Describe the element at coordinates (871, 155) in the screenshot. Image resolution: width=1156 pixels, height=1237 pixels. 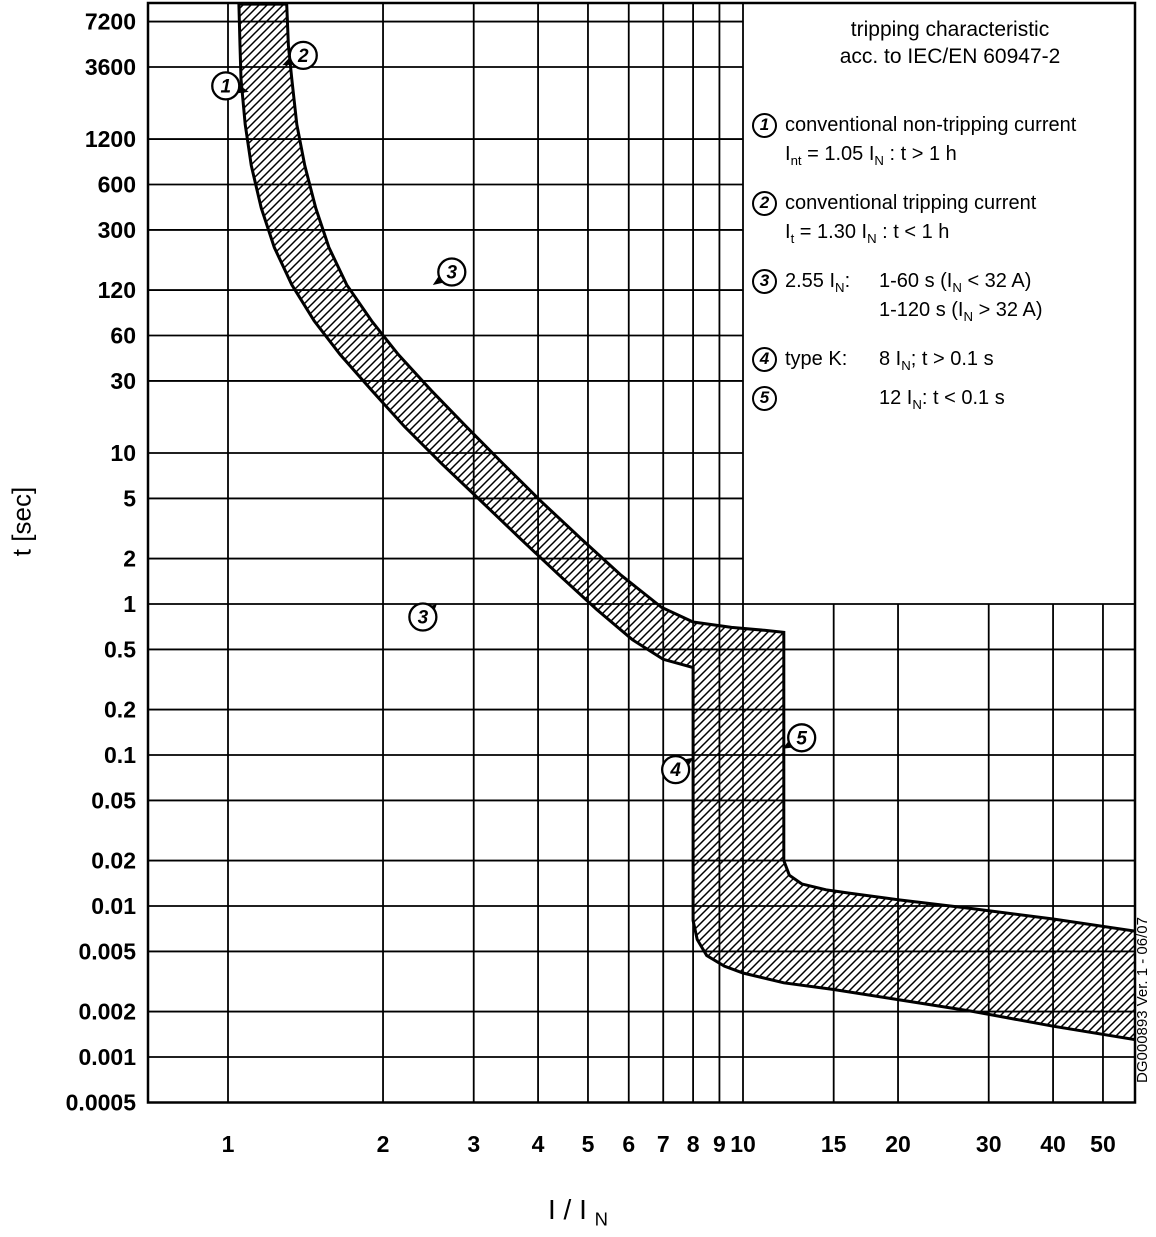
I see `legend-item-1-formula: Int = 1.05 IN : t > 1 h` at that location.